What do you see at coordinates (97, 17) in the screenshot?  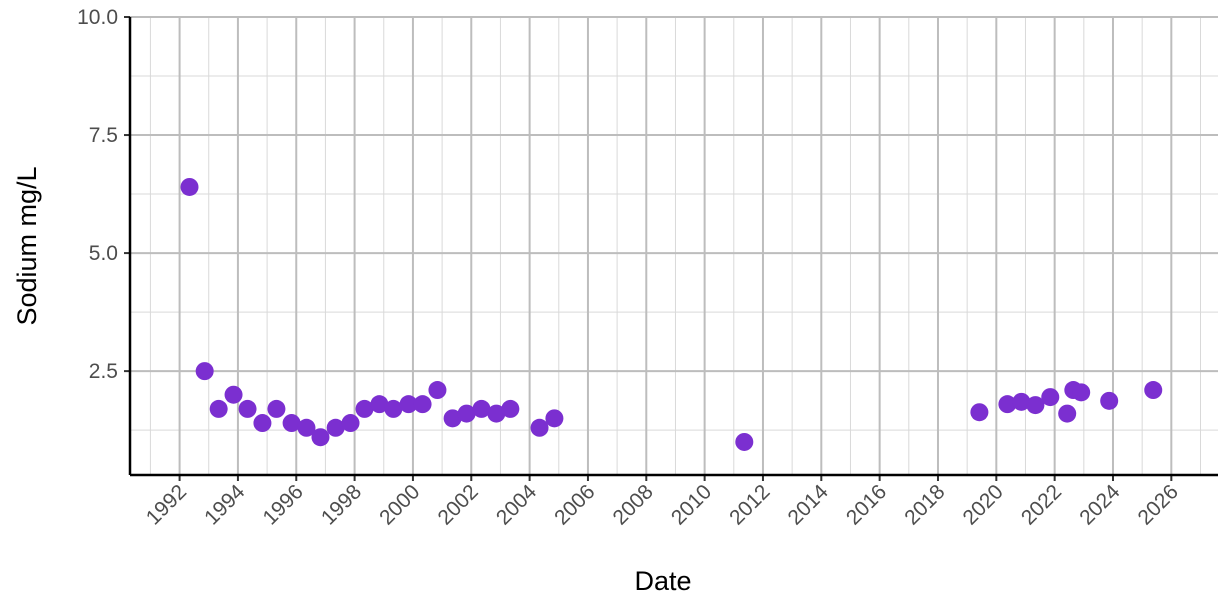 I see `y-tick-label: 10.0` at bounding box center [97, 17].